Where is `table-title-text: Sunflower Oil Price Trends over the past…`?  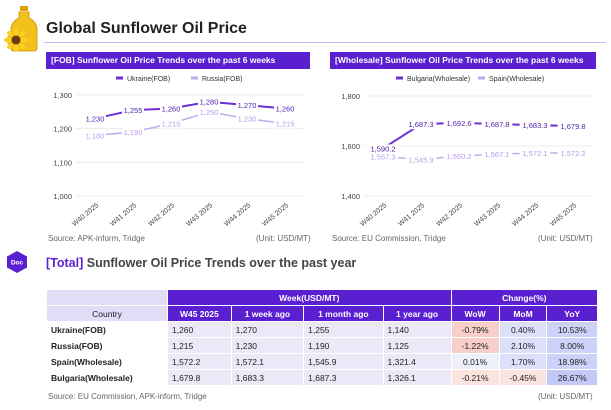 table-title-text: Sunflower Oil Price Trends over the past… is located at coordinates (220, 263).